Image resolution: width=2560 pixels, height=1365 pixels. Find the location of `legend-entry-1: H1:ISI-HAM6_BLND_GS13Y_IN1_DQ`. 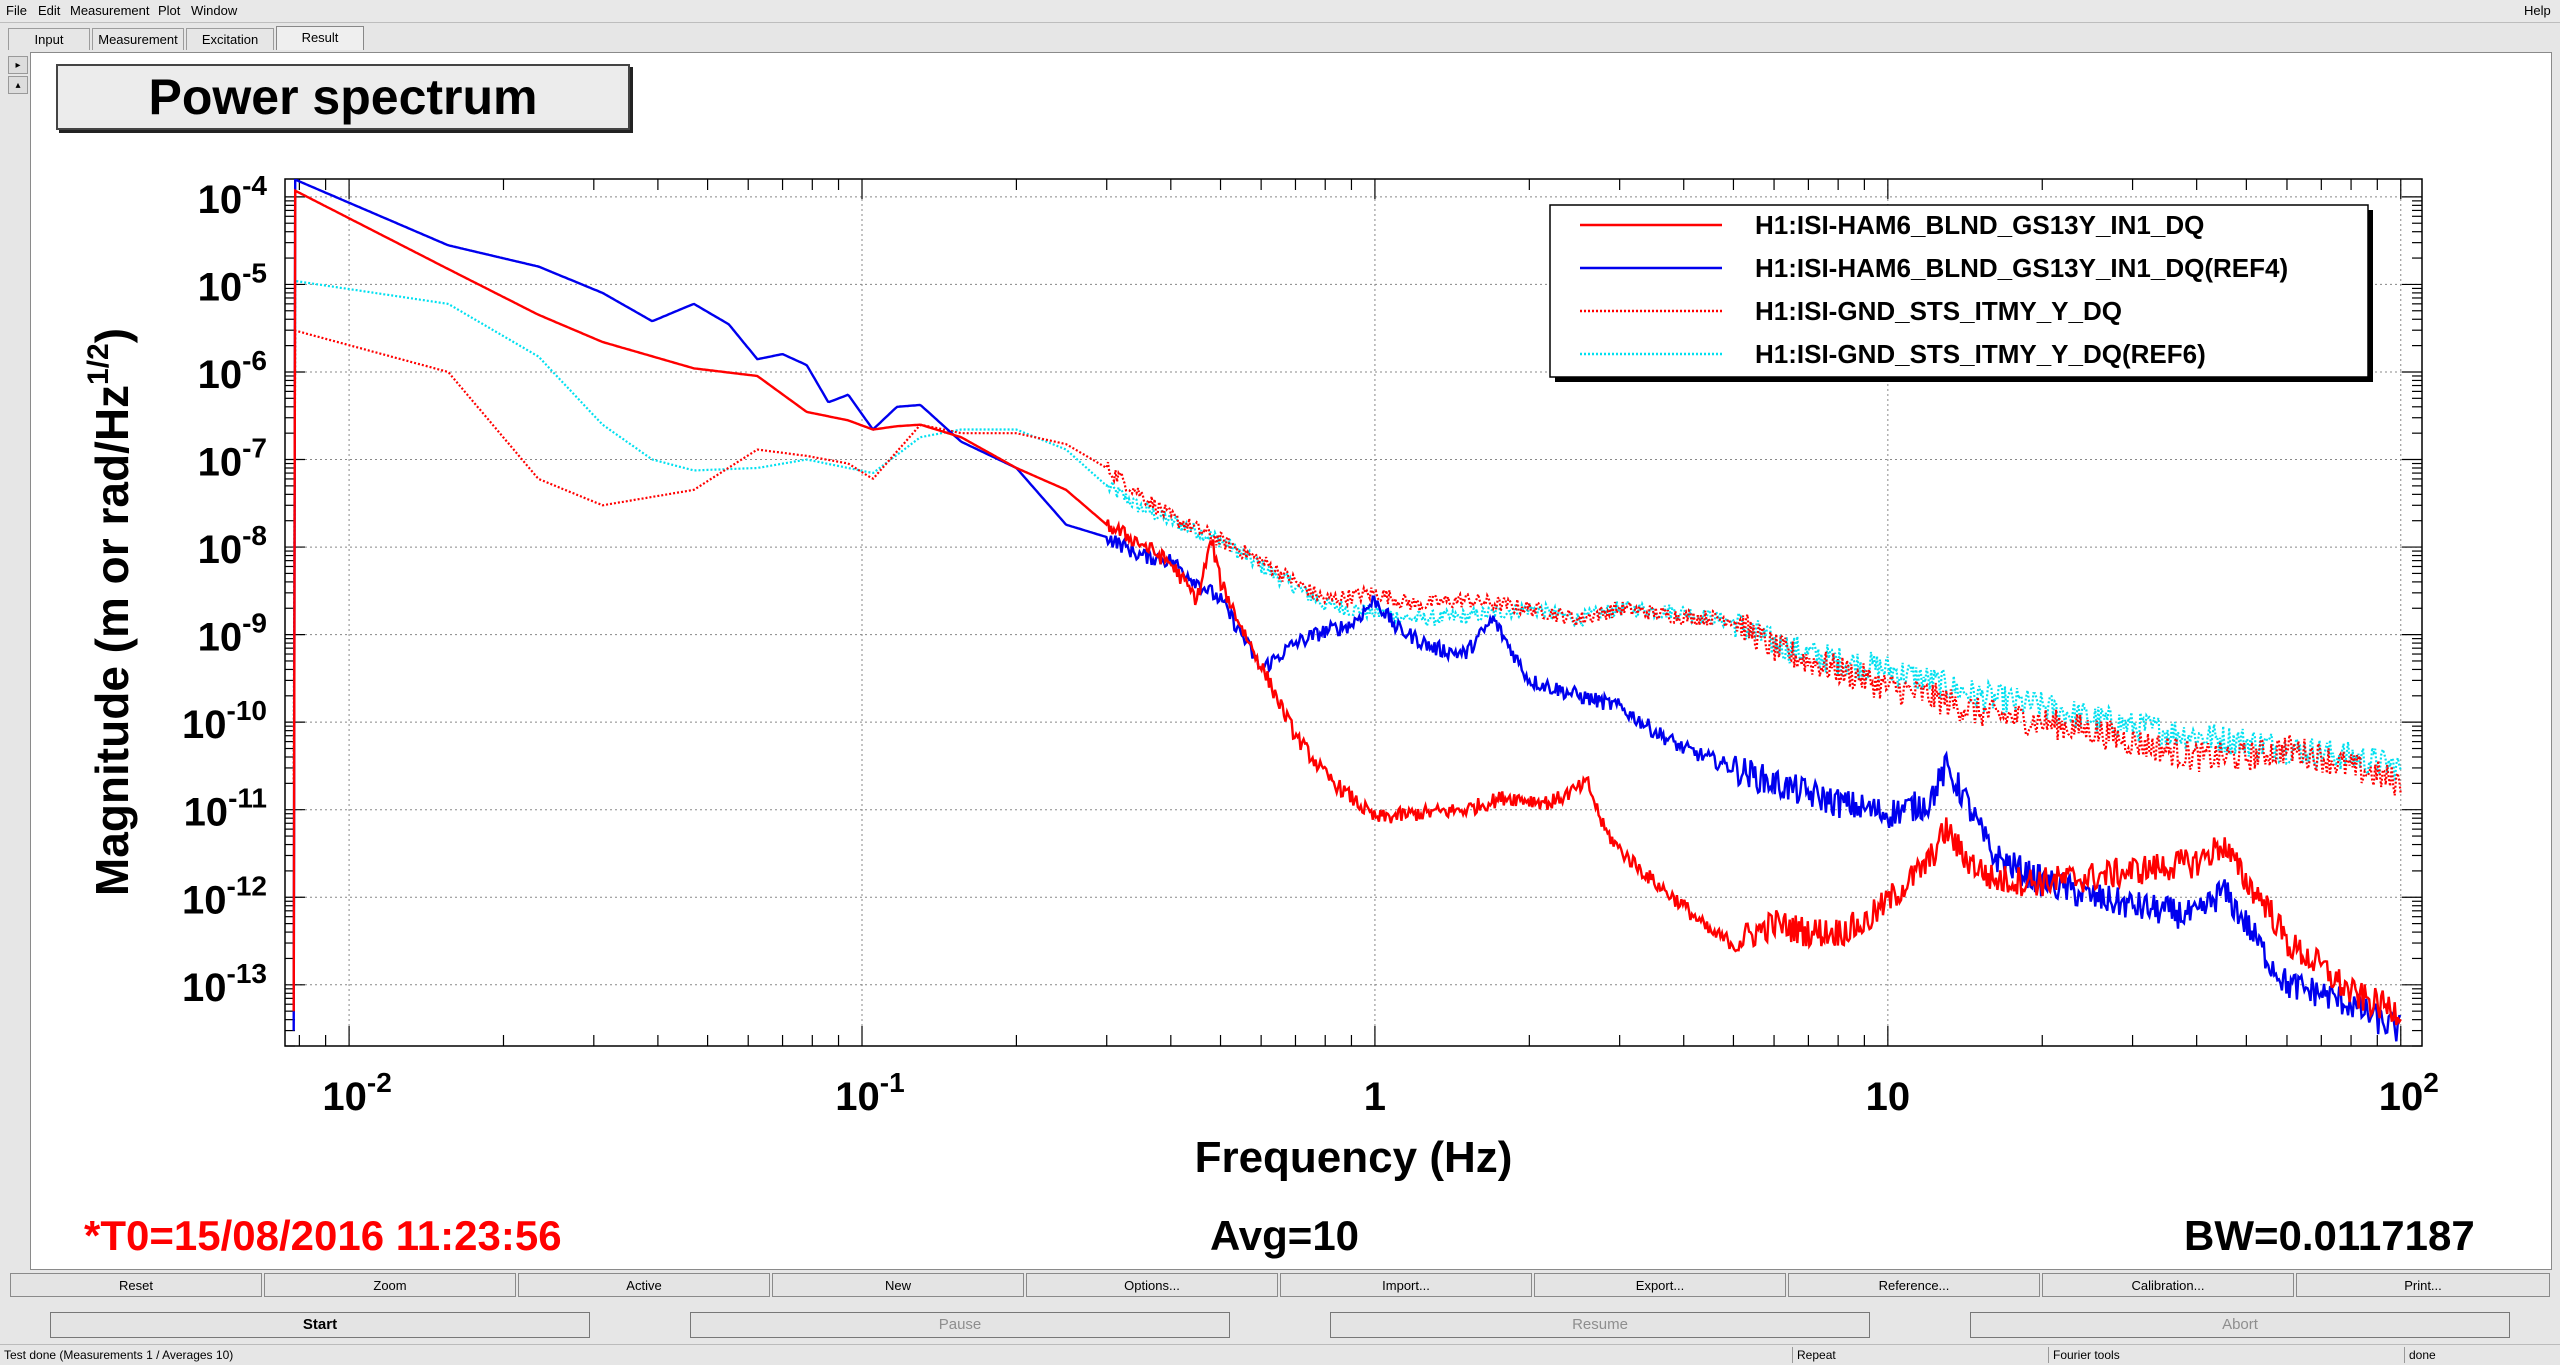

legend-entry-1: H1:ISI-HAM6_BLND_GS13Y_IN1_DQ is located at coordinates (1979, 225).